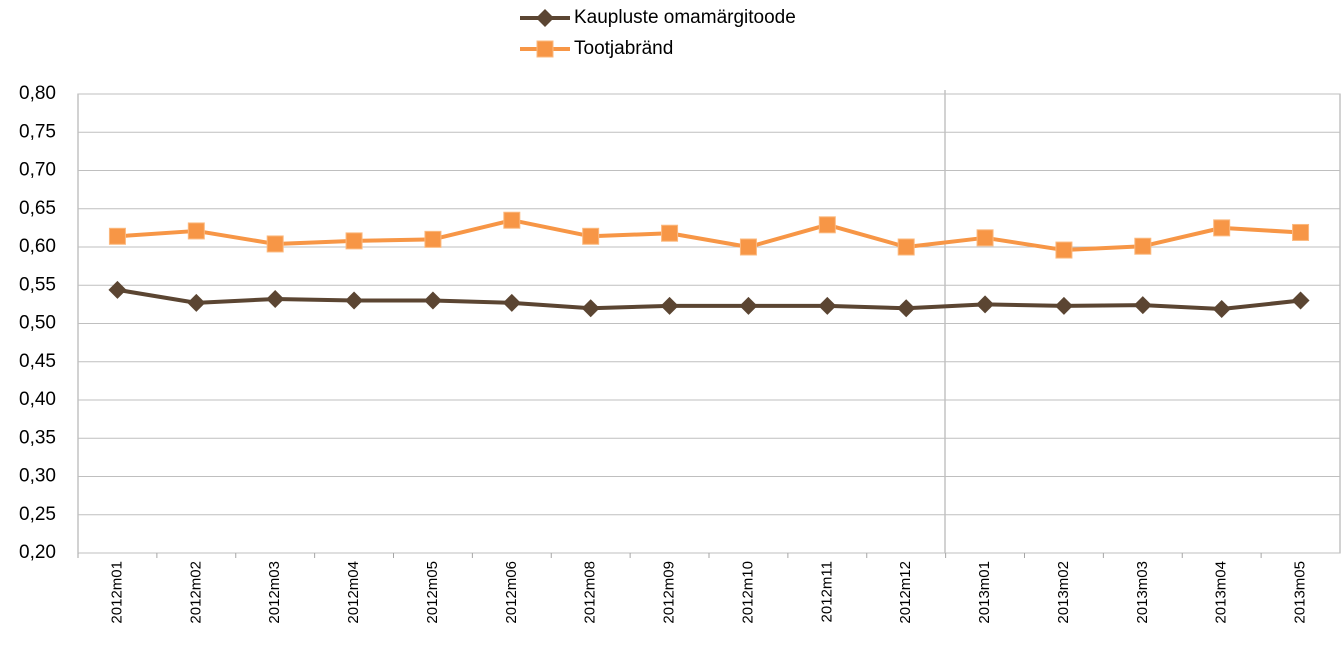  What do you see at coordinates (37, 170) in the screenshot?
I see `y-tick-label: 0,70` at bounding box center [37, 170].